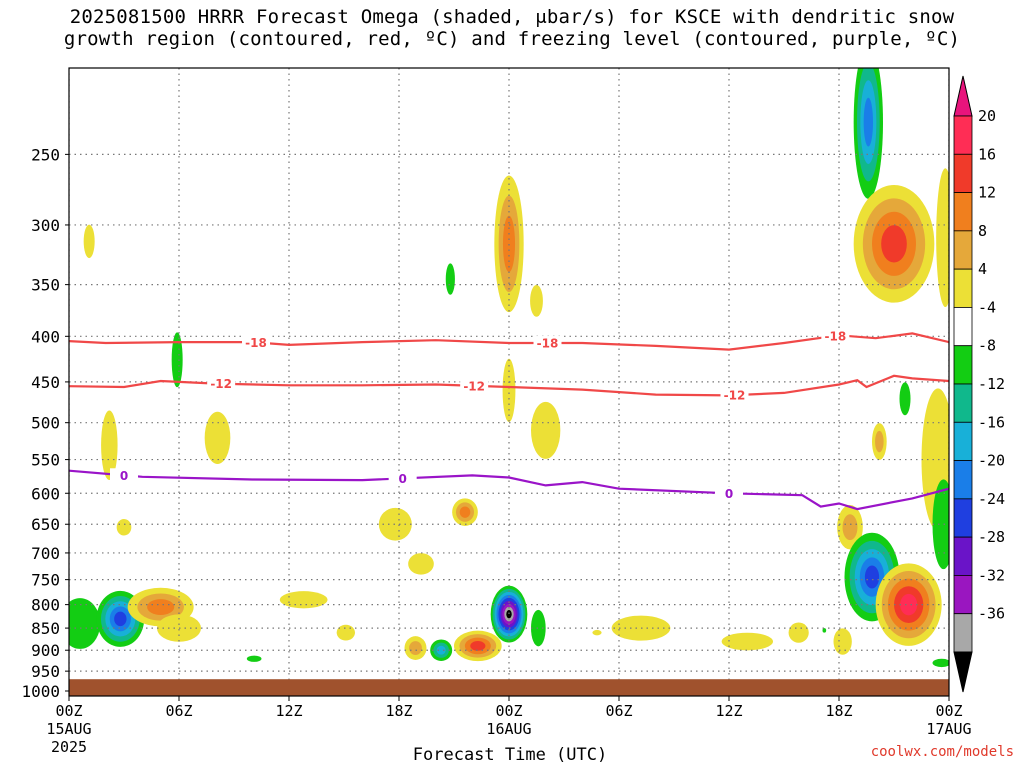 The height and width of the screenshot is (768, 1024). Describe the element at coordinates (991, 537) in the screenshot. I see `colorbar-label-11: -28` at that location.